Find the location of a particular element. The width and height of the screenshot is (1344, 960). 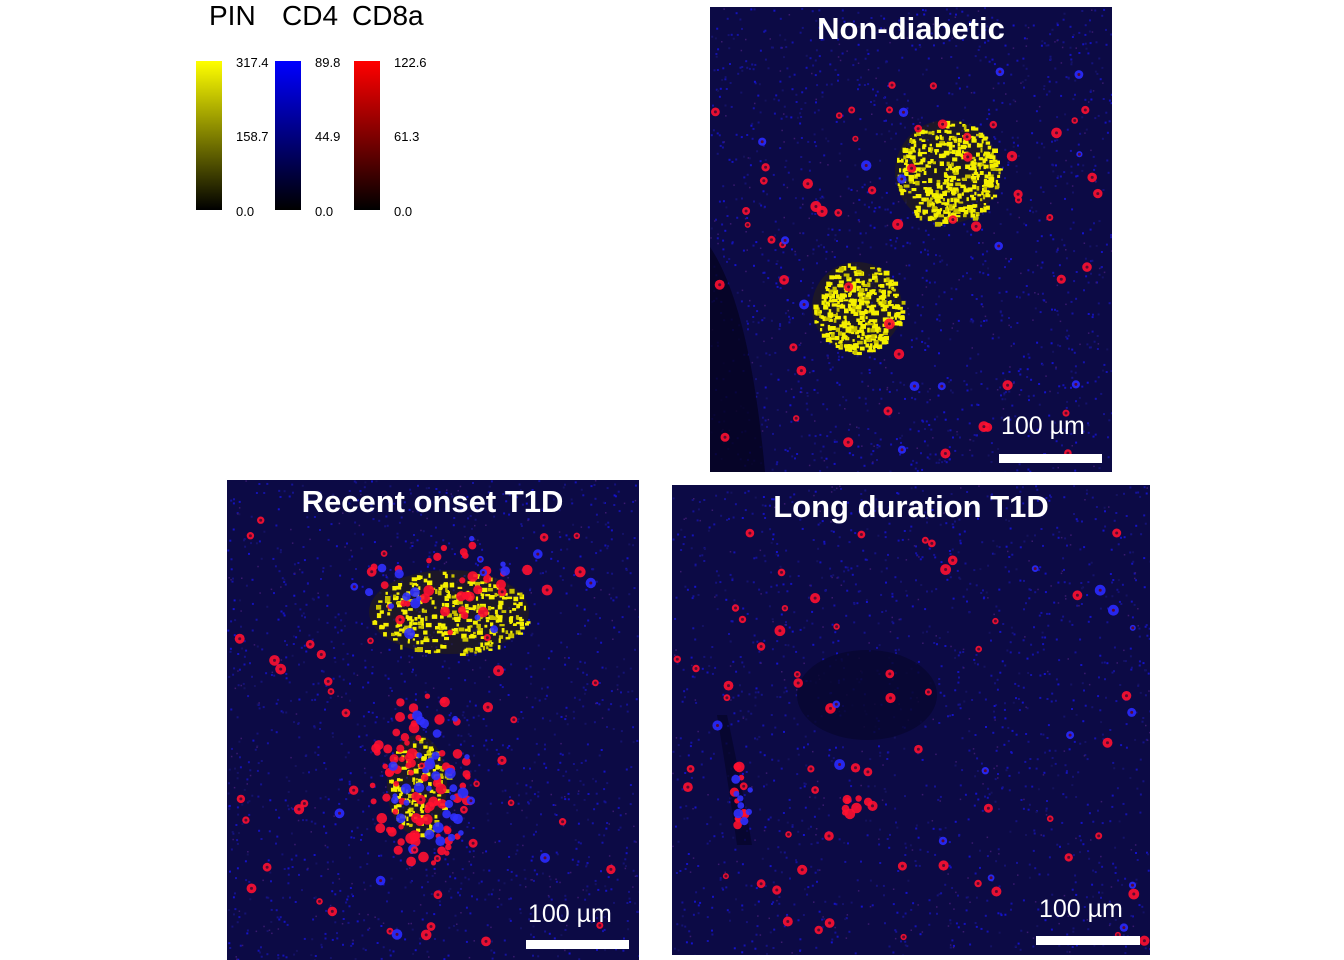

panel-title: Long duration T1D is located at coordinates (911, 506).